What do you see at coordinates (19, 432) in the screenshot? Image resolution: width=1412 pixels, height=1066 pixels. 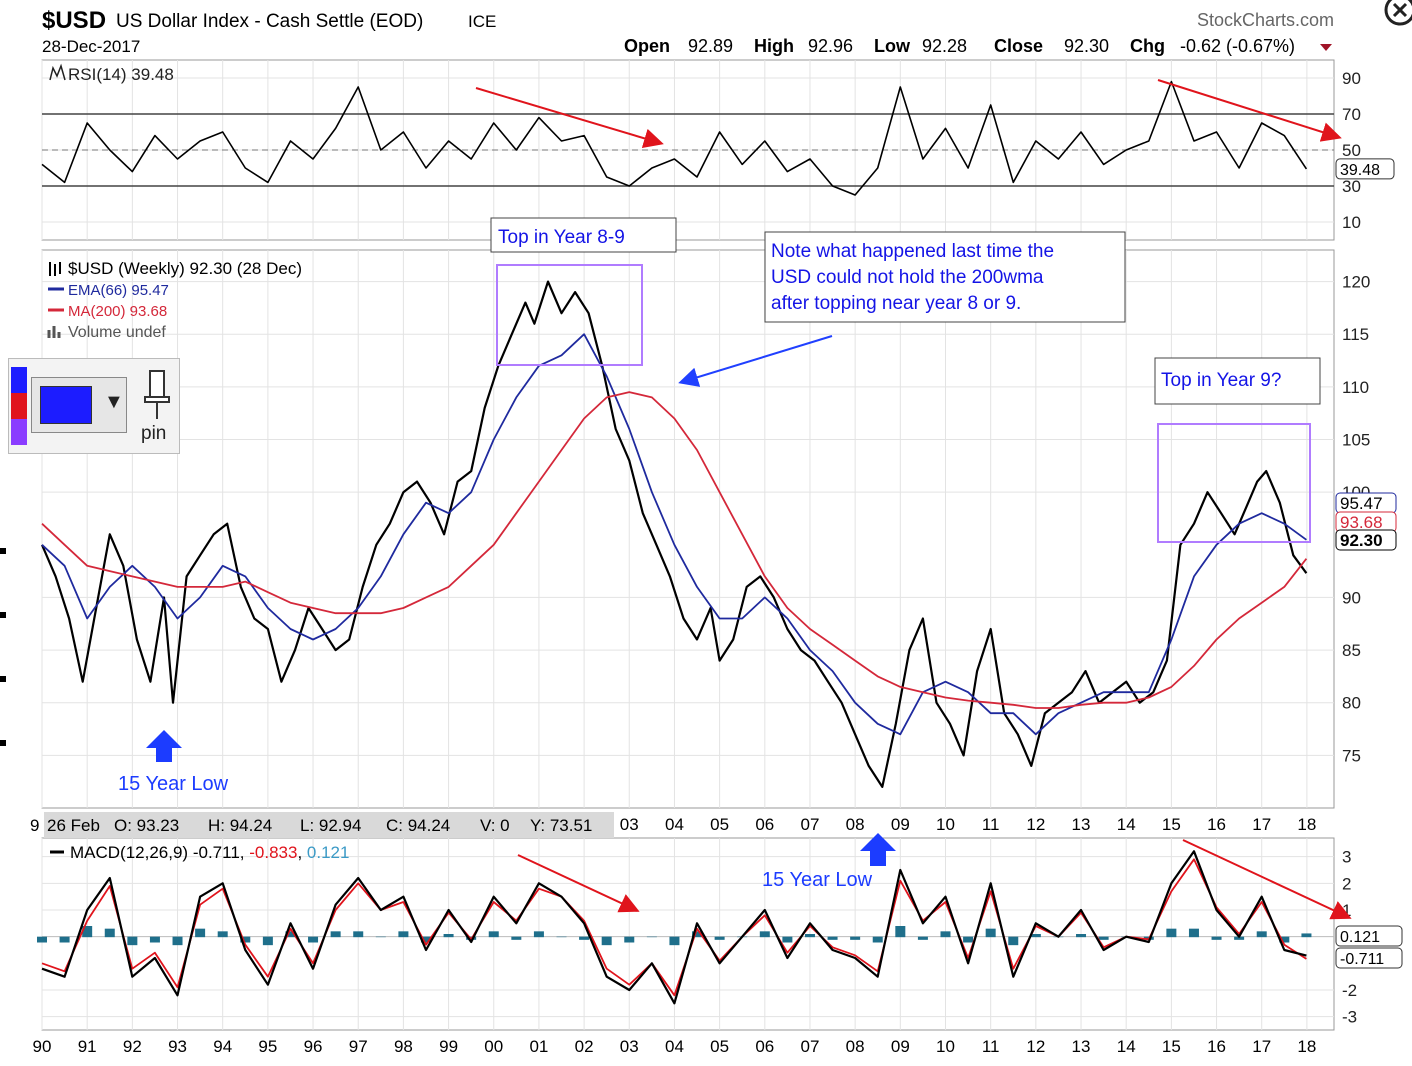 I see `swatch-purple` at bounding box center [19, 432].